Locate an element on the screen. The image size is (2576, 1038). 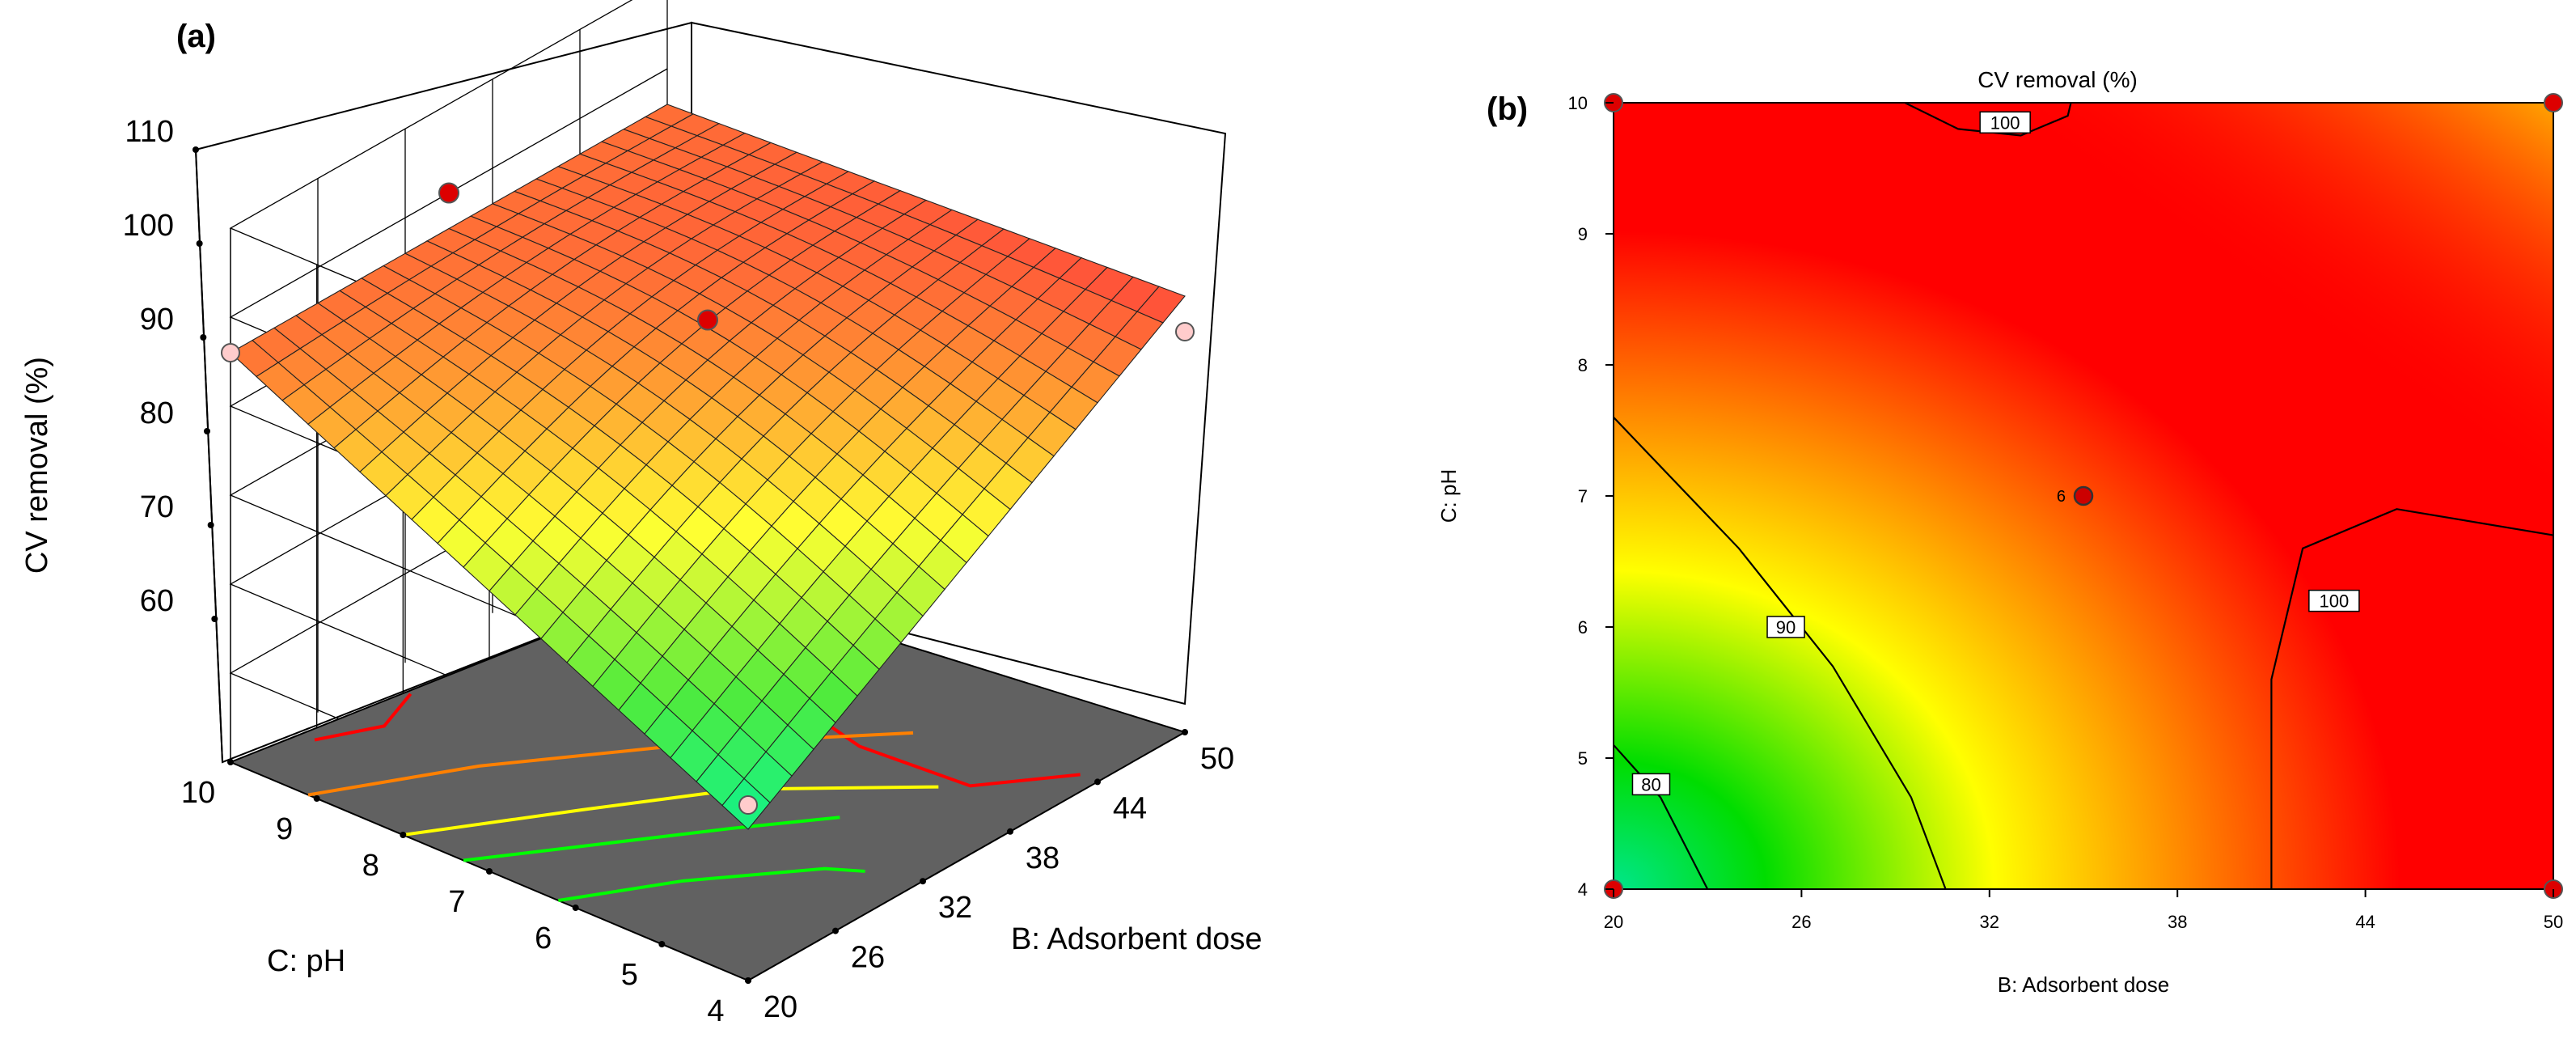
floor-design-point is located at coordinates (748, 805).